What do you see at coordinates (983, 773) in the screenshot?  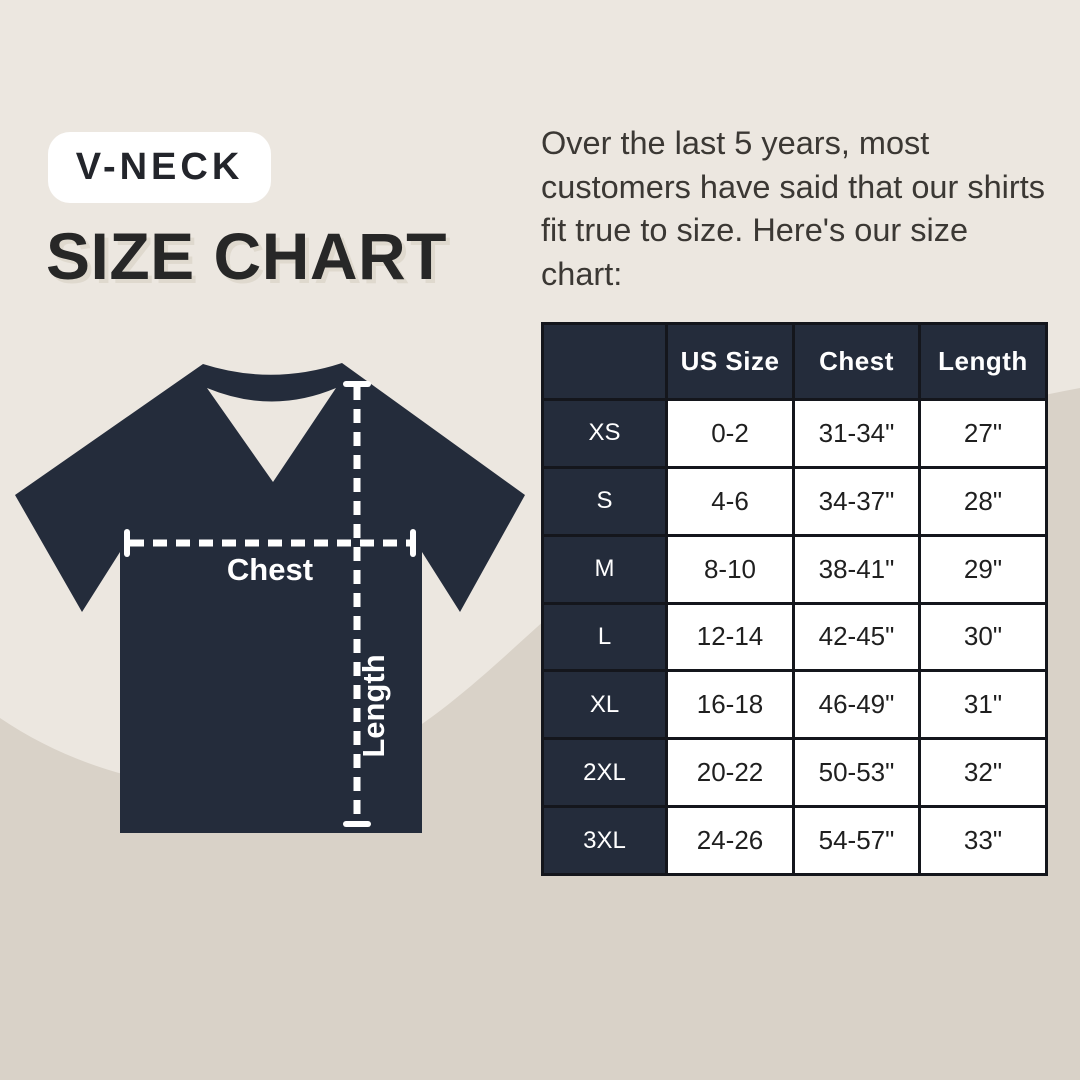 I see `value-cell: 32"` at bounding box center [983, 773].